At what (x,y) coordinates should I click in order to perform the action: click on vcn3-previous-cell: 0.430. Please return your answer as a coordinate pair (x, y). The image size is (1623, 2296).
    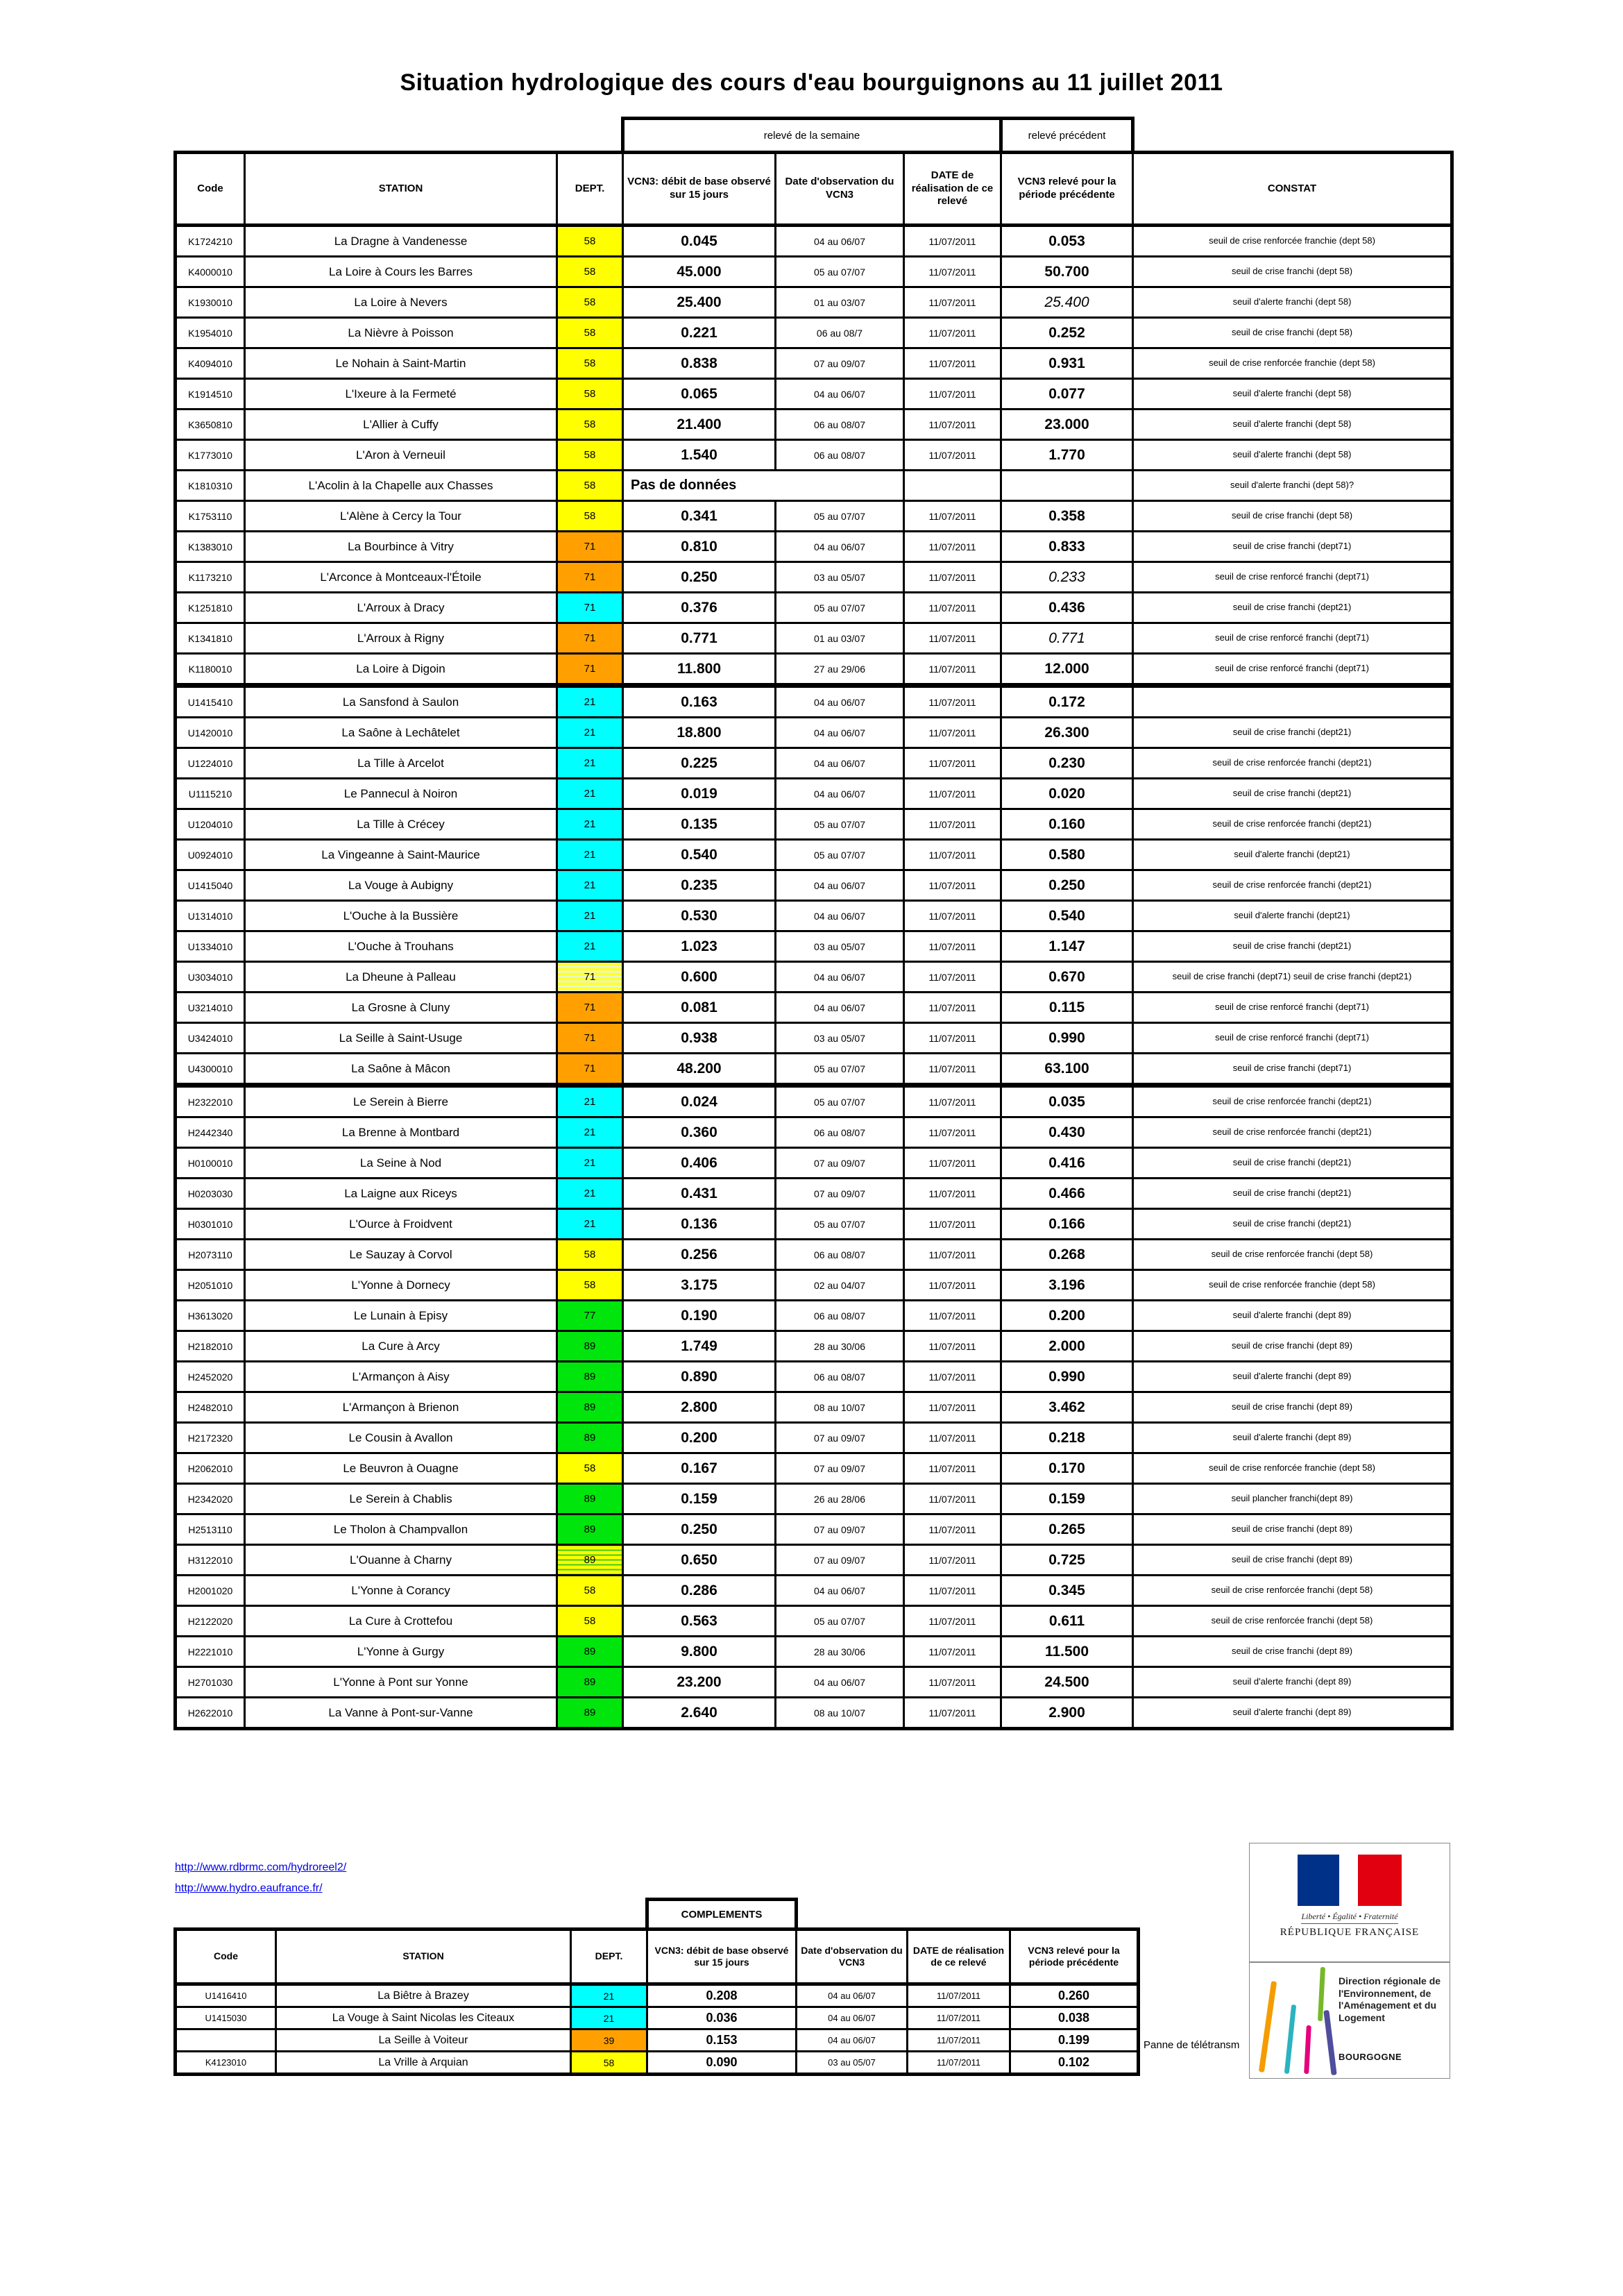
    Looking at the image, I should click on (1067, 1132).